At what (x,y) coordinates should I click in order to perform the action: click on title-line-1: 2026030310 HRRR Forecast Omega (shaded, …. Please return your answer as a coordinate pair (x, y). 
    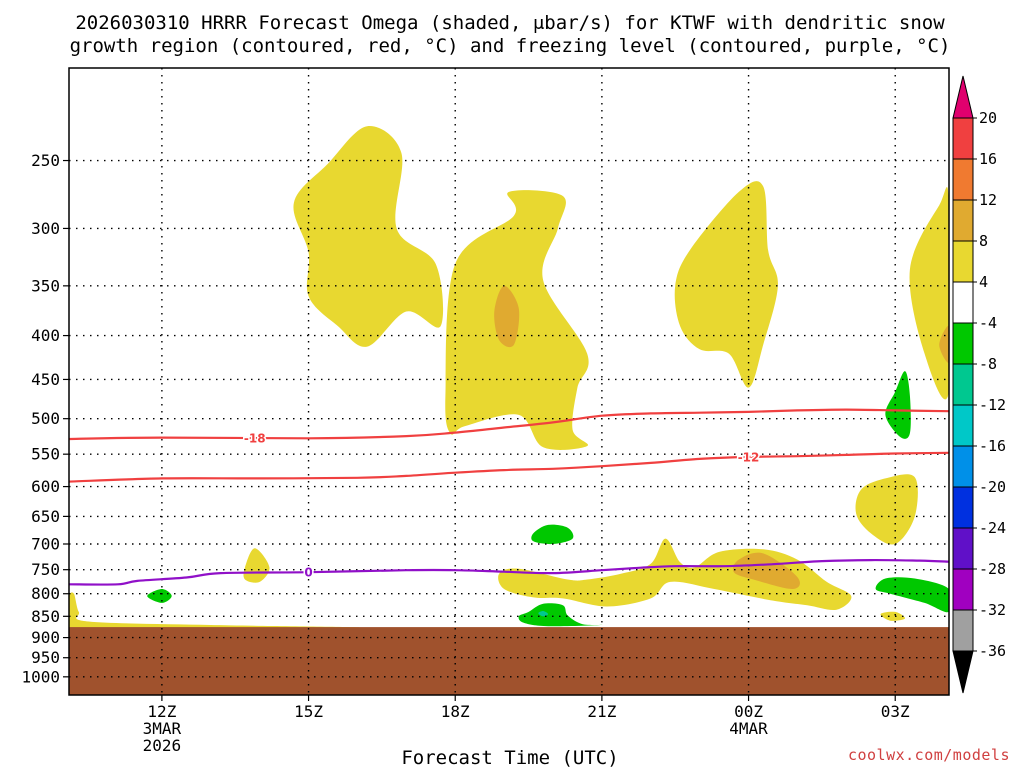
    Looking at the image, I should click on (510, 23).